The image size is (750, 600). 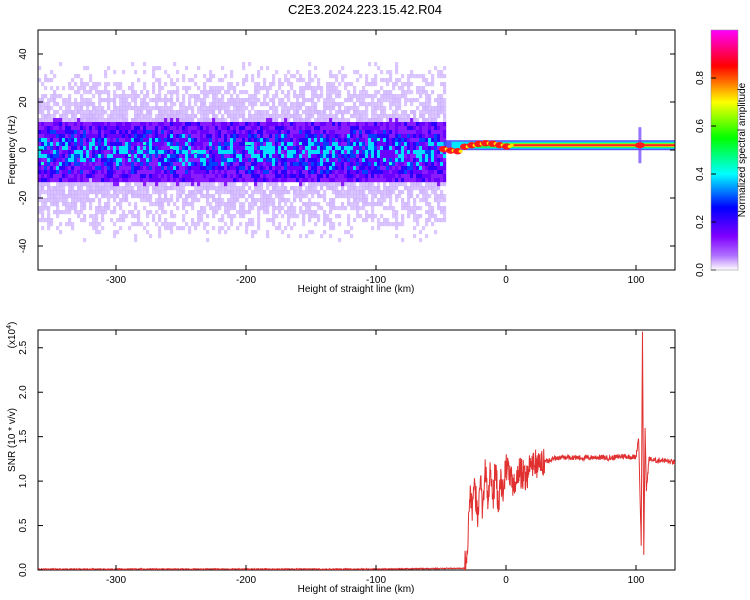 What do you see at coordinates (12, 440) in the screenshot?
I see `snr-y-label: SNR (10 * v/v)` at bounding box center [12, 440].